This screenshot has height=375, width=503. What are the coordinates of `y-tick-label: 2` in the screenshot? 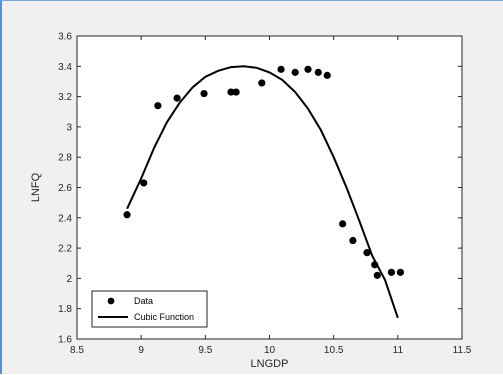 It's located at (69, 279).